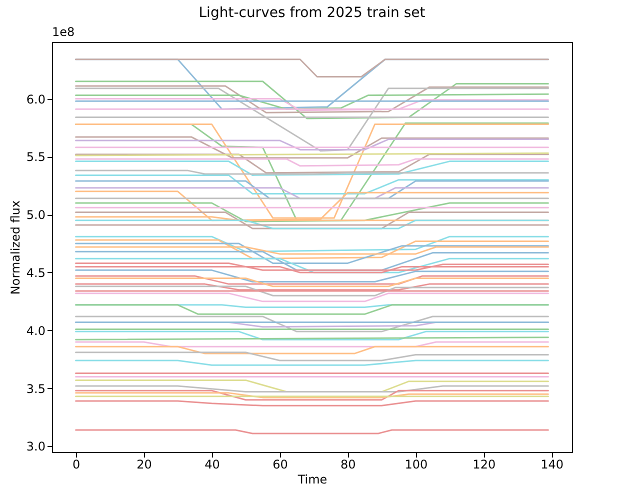 The width and height of the screenshot is (618, 494). I want to click on chart-title: Light-curves from 2025 train set, so click(312, 13).